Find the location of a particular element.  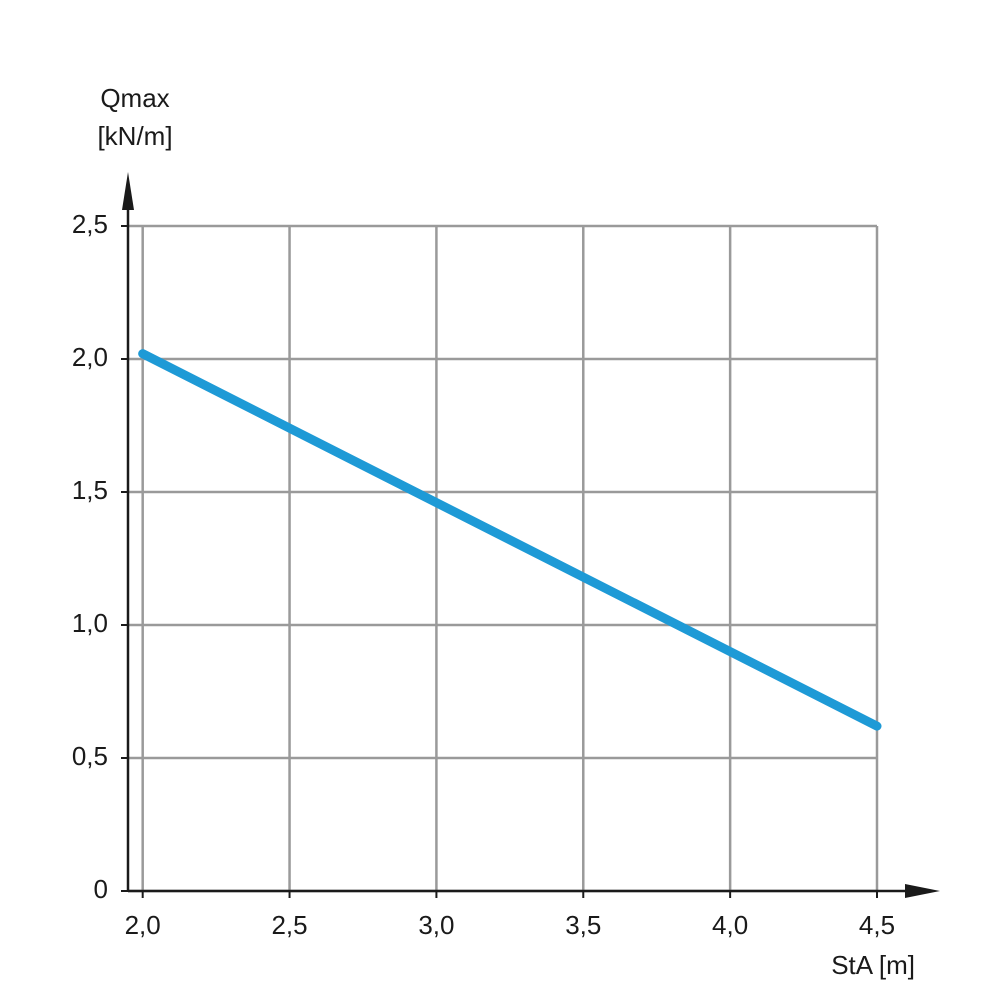

x-tick-label: 4,5 is located at coordinates (877, 925).